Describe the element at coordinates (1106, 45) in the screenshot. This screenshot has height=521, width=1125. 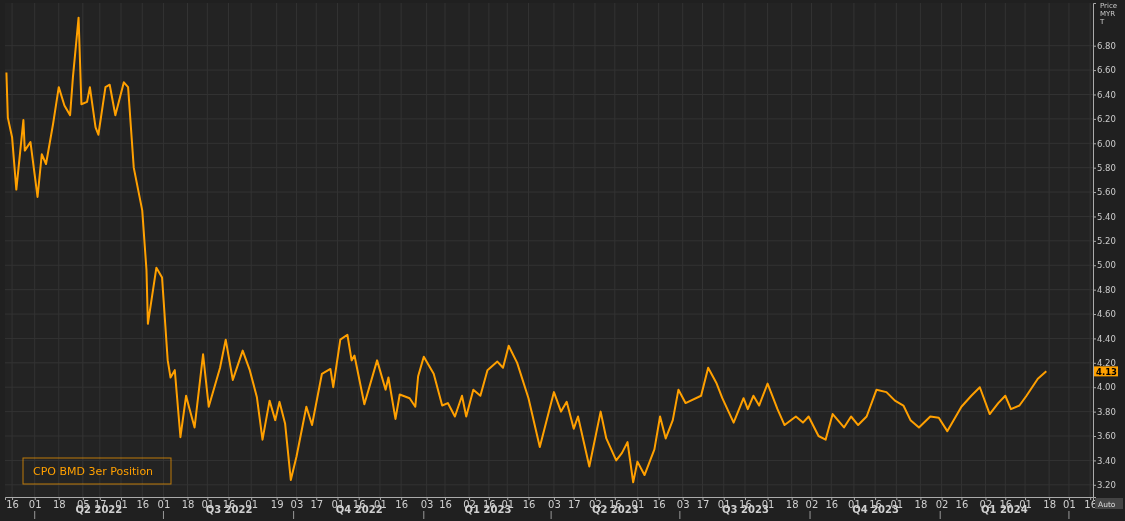
I see `y-tick-label: 6.80` at that location.